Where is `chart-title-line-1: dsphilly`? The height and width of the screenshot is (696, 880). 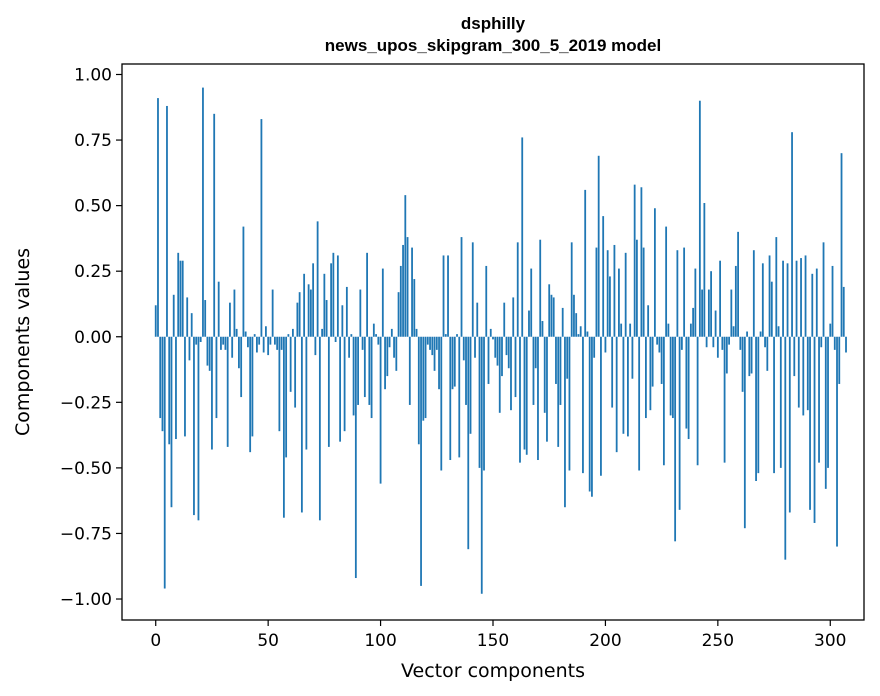 chart-title-line-1: dsphilly is located at coordinates (493, 23).